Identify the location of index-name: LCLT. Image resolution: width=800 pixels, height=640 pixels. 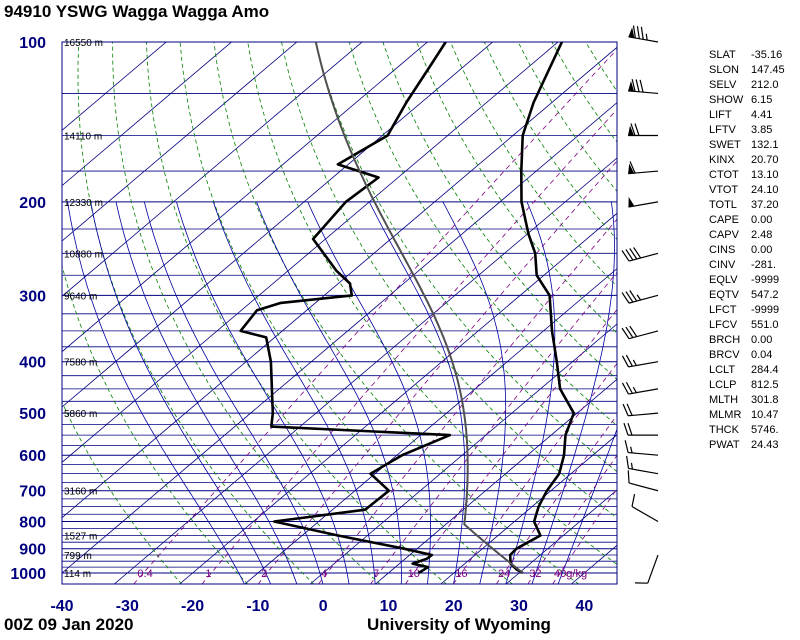
(722, 370).